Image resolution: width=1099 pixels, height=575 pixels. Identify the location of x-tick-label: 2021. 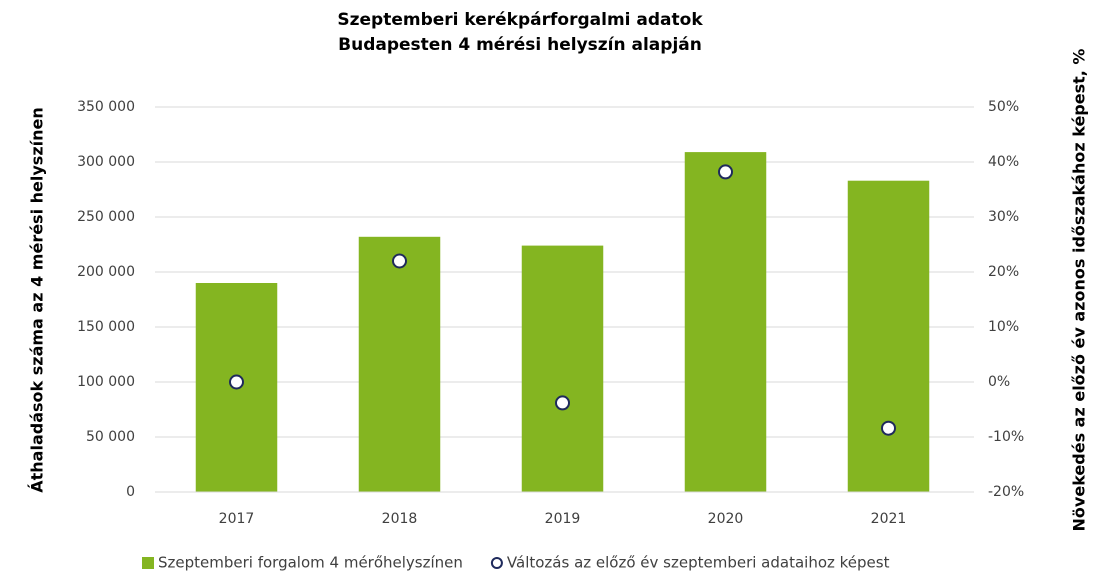
(889, 519).